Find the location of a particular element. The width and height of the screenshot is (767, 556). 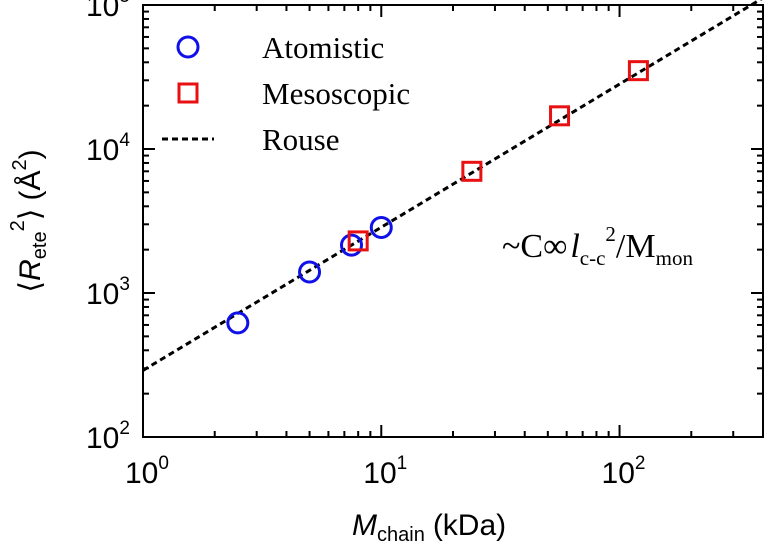

legend-label: Atomistic is located at coordinates (323, 47).